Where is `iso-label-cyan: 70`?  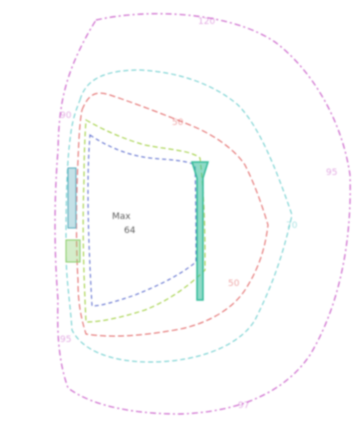
iso-label-cyan: 70 is located at coordinates (292, 226).